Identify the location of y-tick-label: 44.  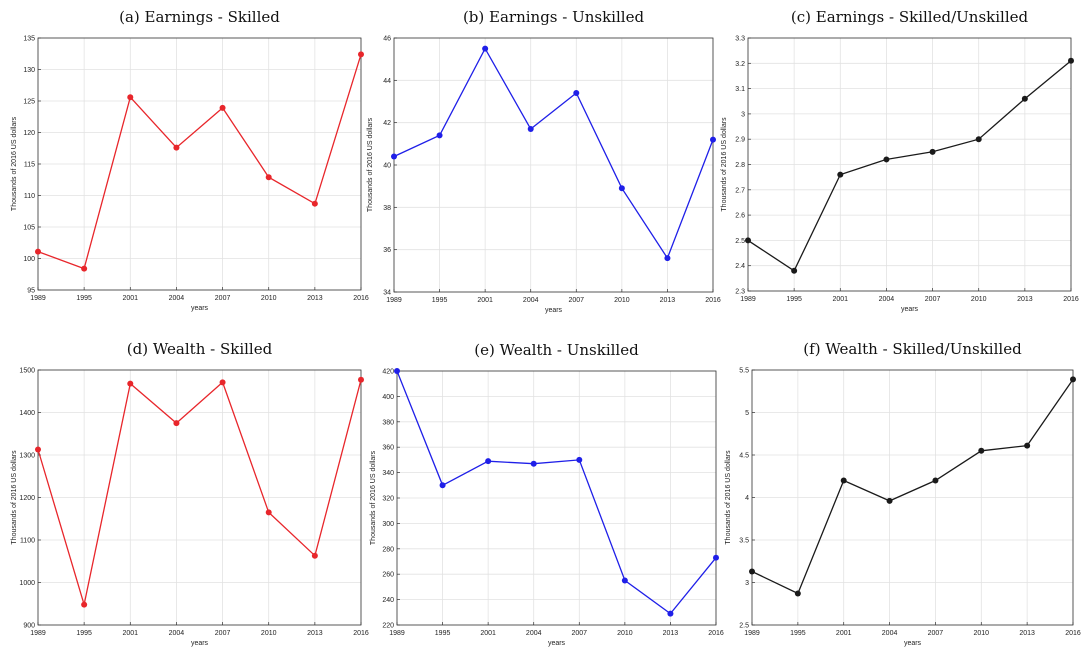
(387, 81).